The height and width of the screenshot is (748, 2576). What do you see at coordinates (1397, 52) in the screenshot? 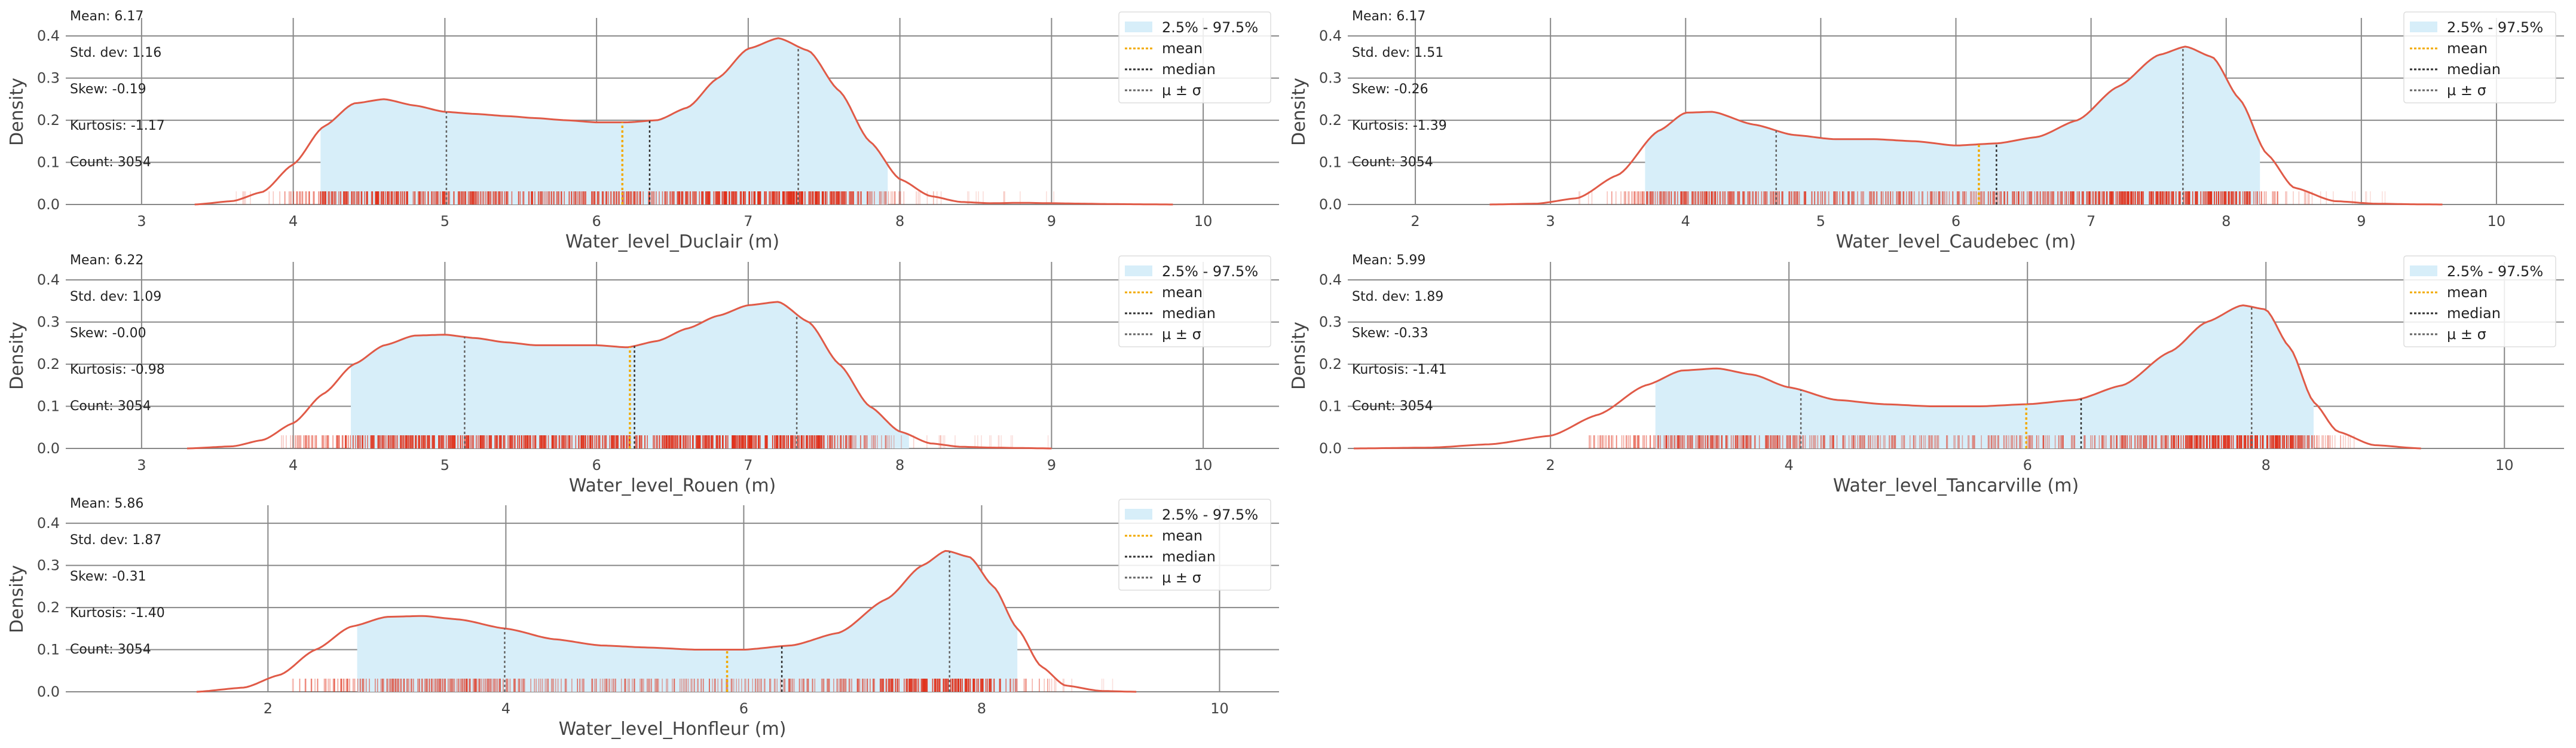
I see `stat-std-dev: Std. dev: 1.51` at bounding box center [1397, 52].